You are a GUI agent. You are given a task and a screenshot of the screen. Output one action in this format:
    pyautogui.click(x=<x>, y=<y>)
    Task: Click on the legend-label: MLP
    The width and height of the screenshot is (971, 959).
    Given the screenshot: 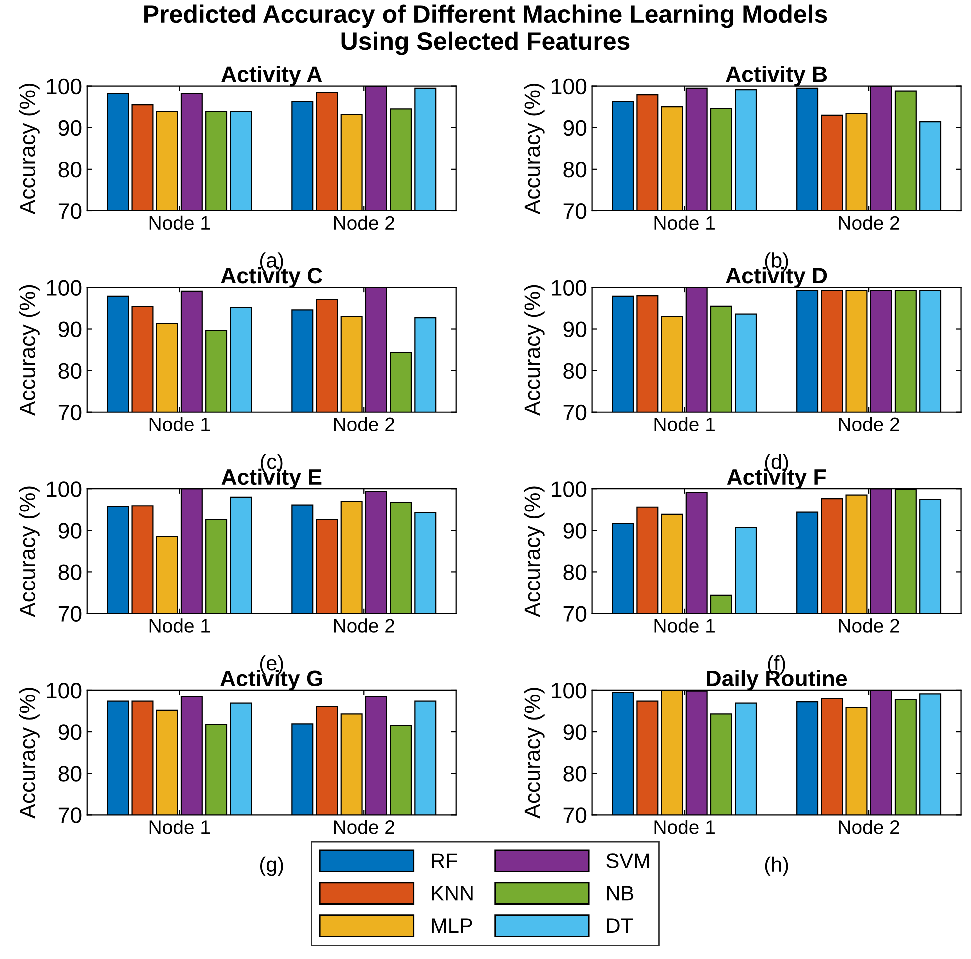 What is the action you would take?
    pyautogui.click(x=452, y=926)
    